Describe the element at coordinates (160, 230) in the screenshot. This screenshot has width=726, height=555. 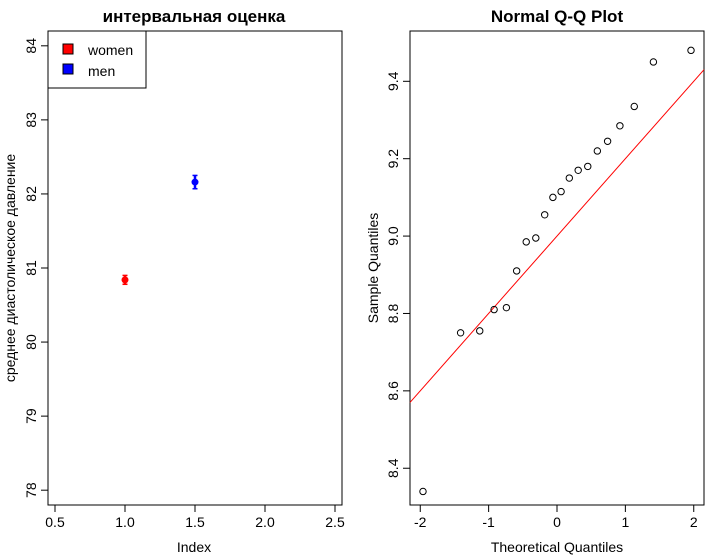
I see `interval-points` at that location.